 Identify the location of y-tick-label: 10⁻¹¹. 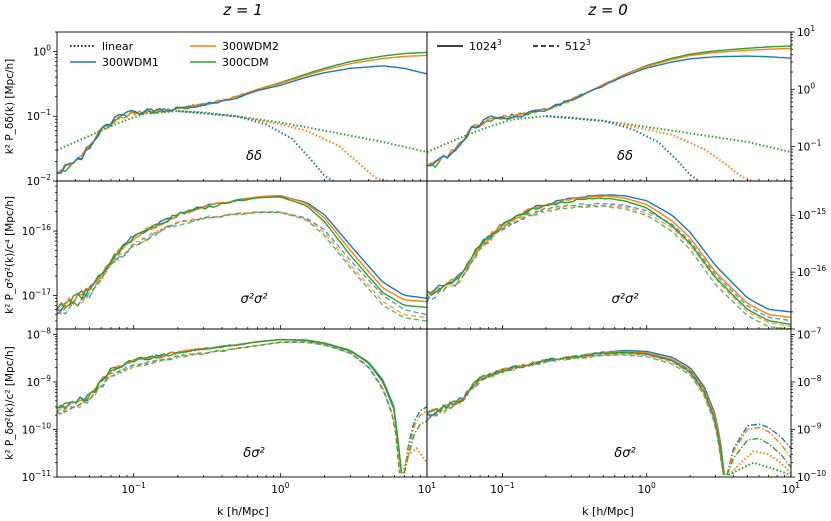
(36, 476).